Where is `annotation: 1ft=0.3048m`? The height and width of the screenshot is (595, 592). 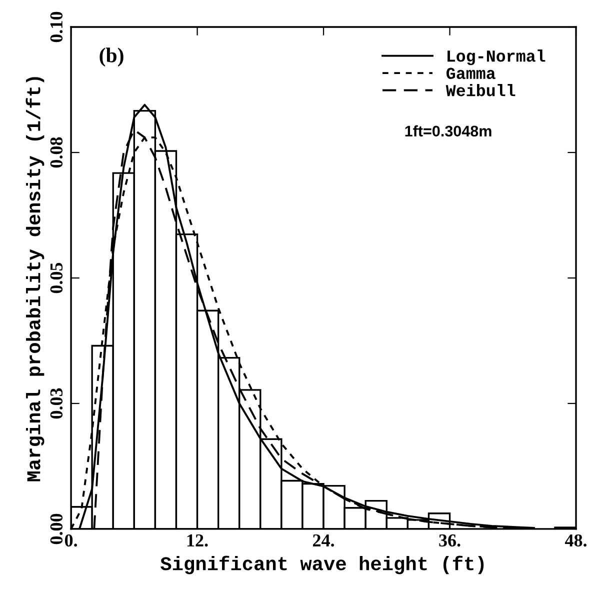 annotation: 1ft=0.3048m is located at coordinates (448, 131).